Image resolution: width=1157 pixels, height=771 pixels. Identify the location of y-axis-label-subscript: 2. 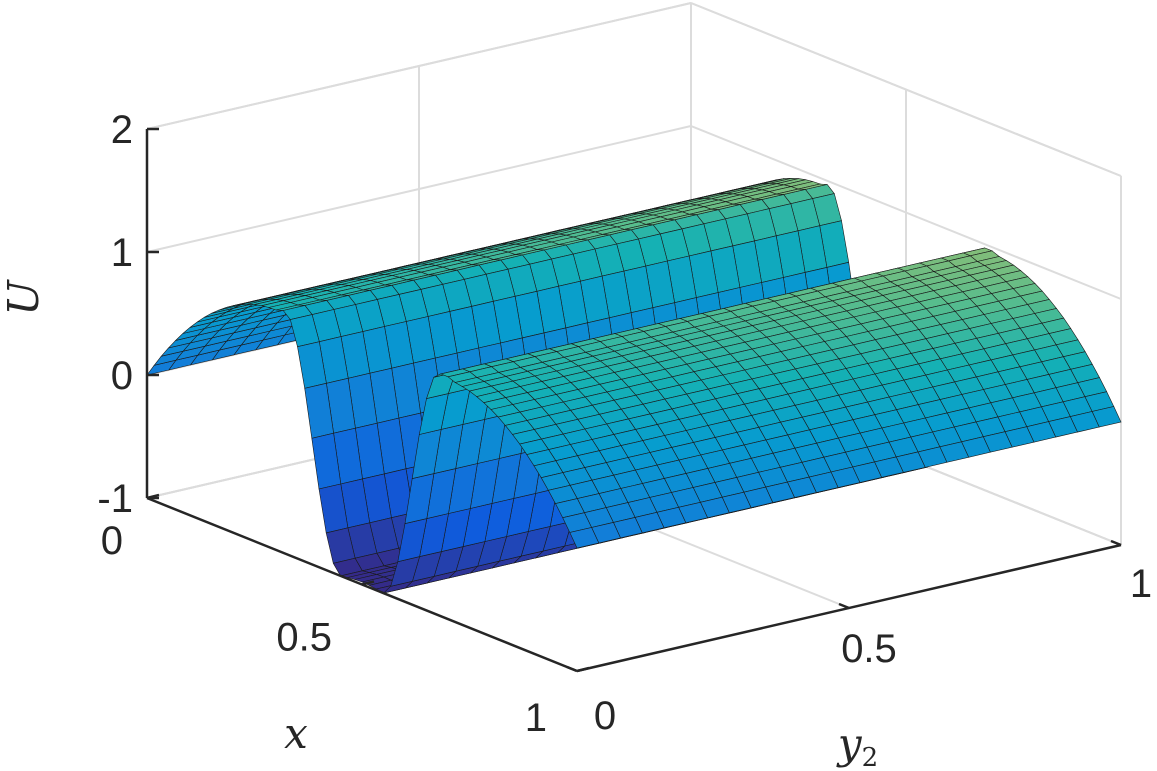
(870, 757).